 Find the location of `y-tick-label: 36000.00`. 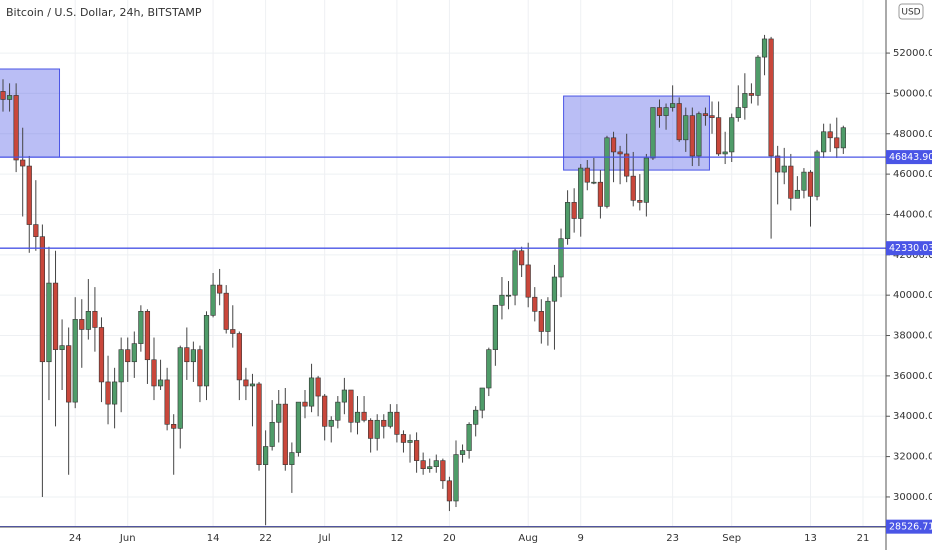

y-tick-label: 36000.00 is located at coordinates (912, 376).